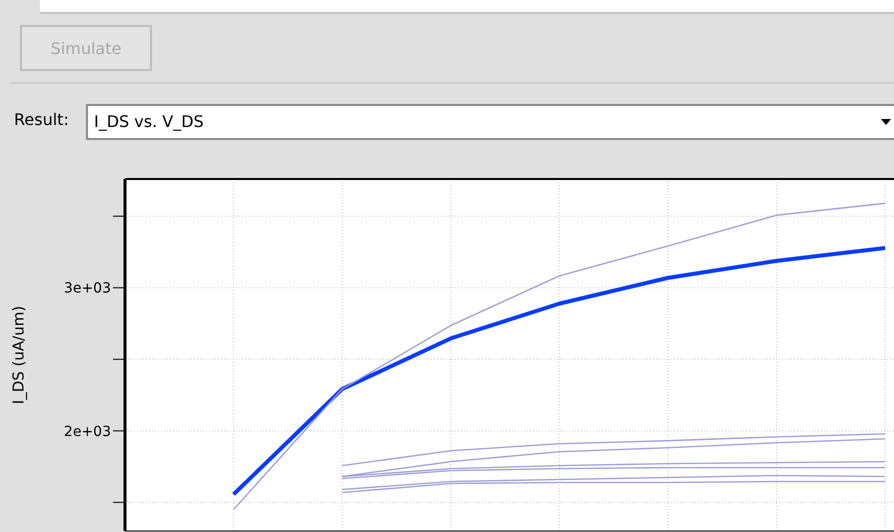 The height and width of the screenshot is (532, 894). What do you see at coordinates (41, 119) in the screenshot?
I see `text: Result:` at bounding box center [41, 119].